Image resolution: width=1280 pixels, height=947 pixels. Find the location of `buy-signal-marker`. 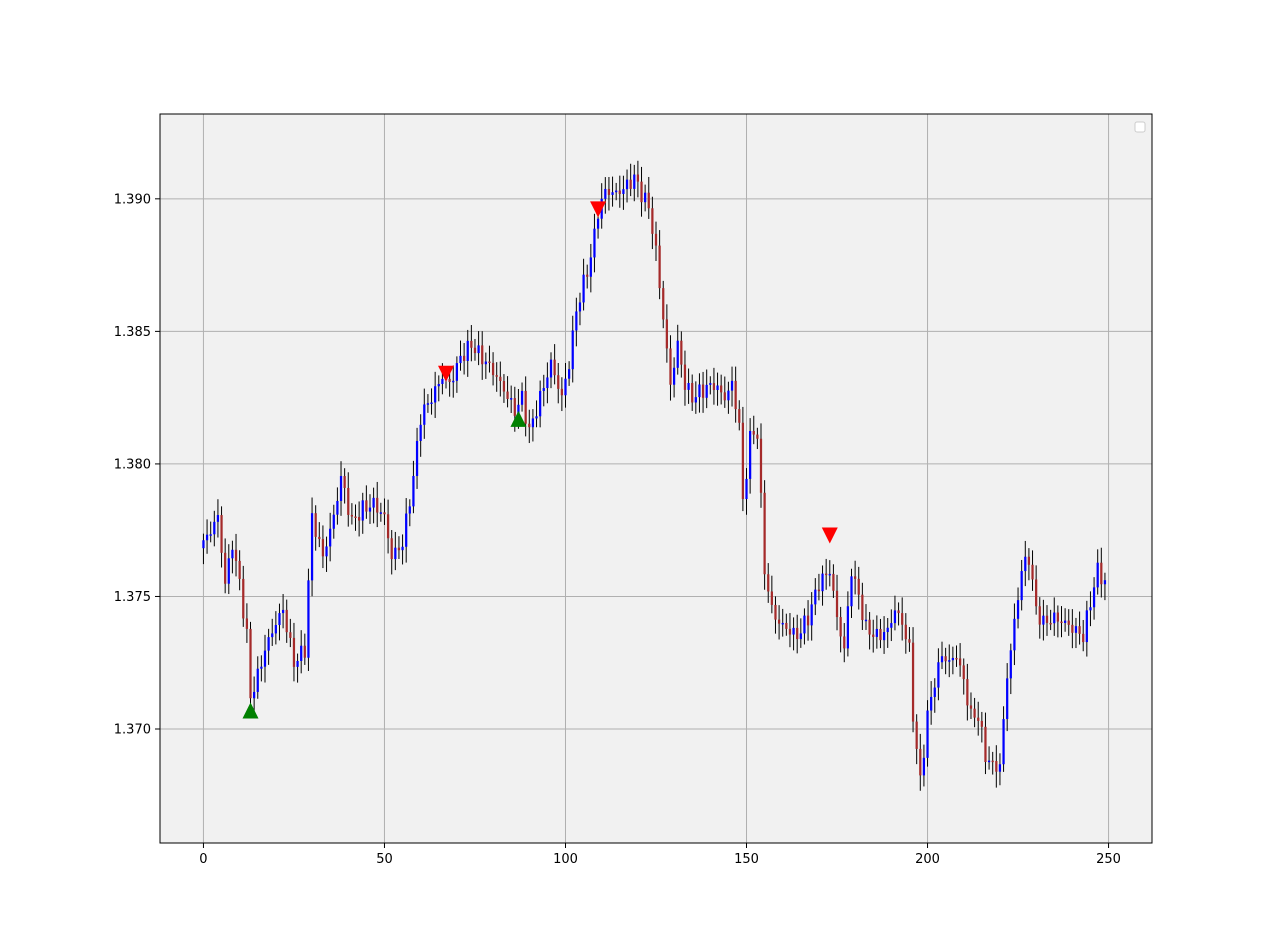

buy-signal-marker is located at coordinates (250, 710).